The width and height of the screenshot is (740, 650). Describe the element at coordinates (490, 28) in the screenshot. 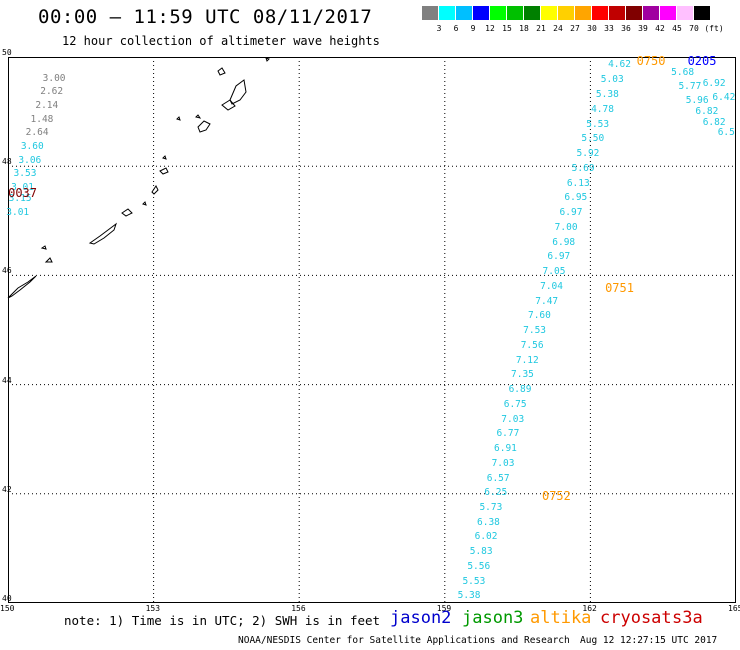

I see `scale-label: 12` at that location.